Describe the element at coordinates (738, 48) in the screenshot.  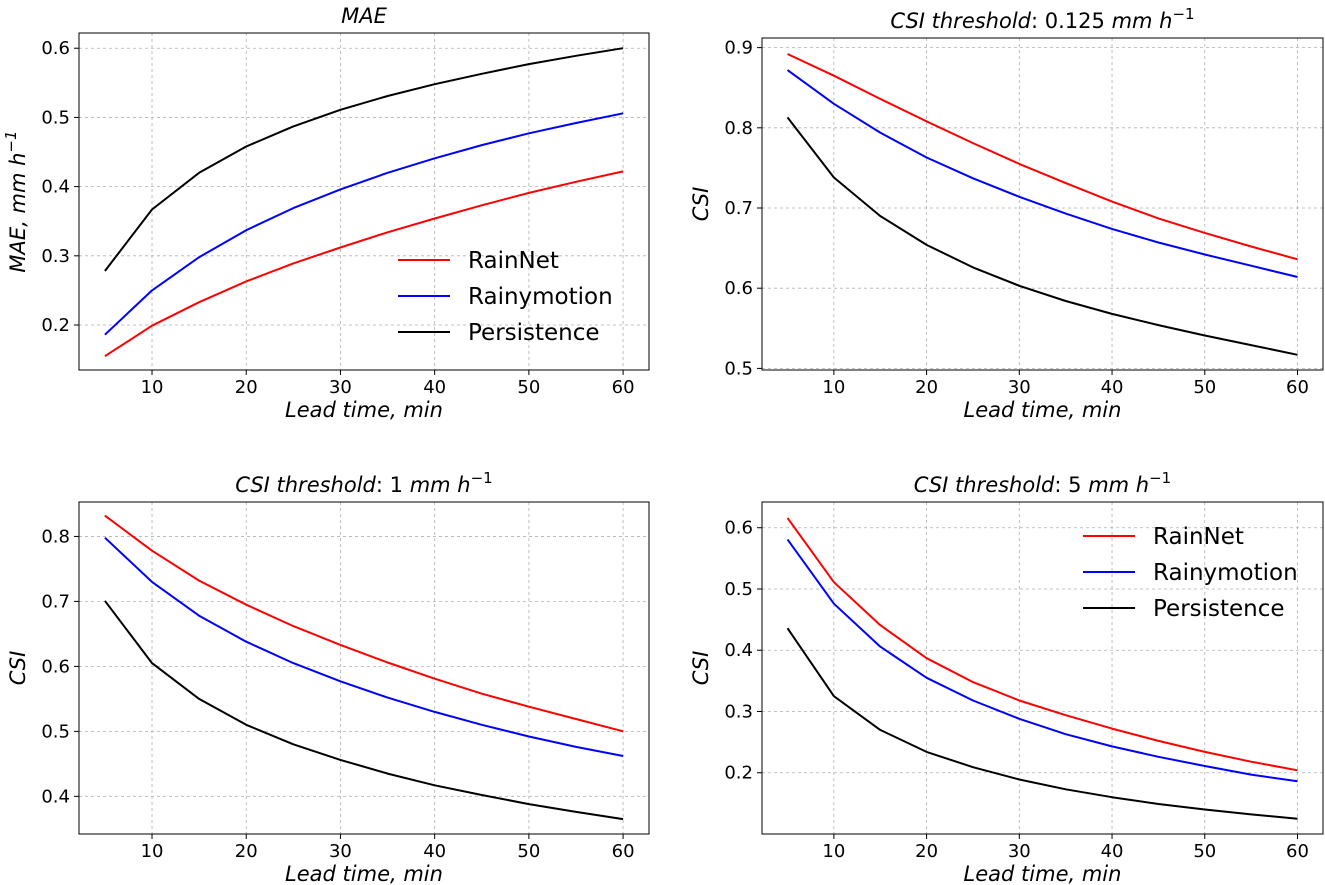
I see `y-tick-label: 0.9` at that location.